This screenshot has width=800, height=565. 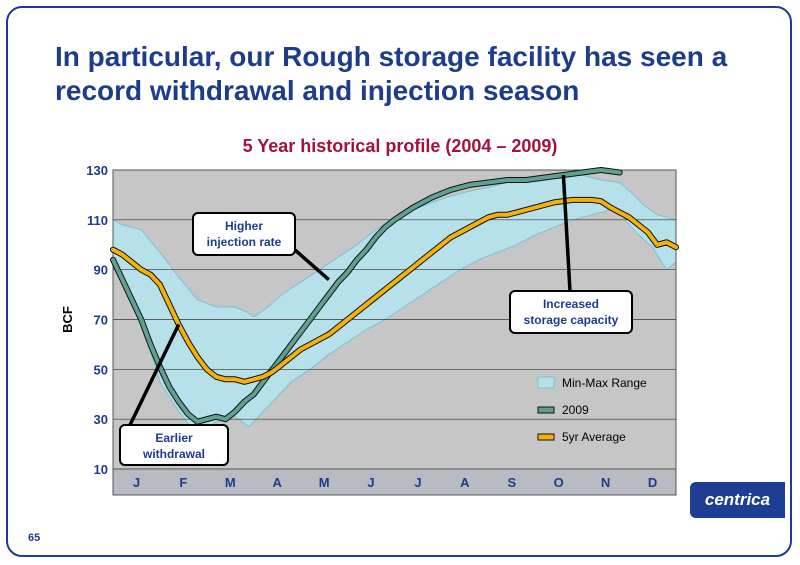 I want to click on x-tick-label: D, so click(x=652, y=482).